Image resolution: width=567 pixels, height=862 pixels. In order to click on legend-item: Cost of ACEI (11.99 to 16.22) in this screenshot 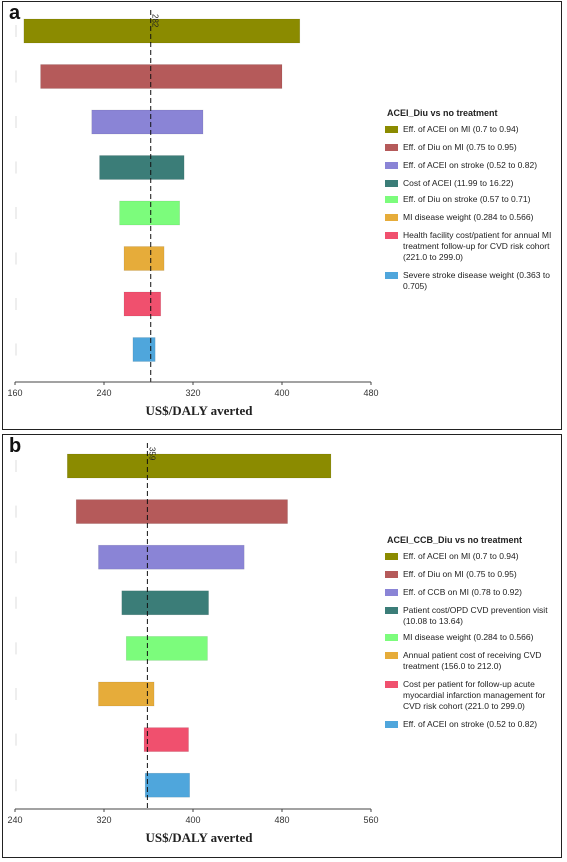, I will do `click(472, 183)`.